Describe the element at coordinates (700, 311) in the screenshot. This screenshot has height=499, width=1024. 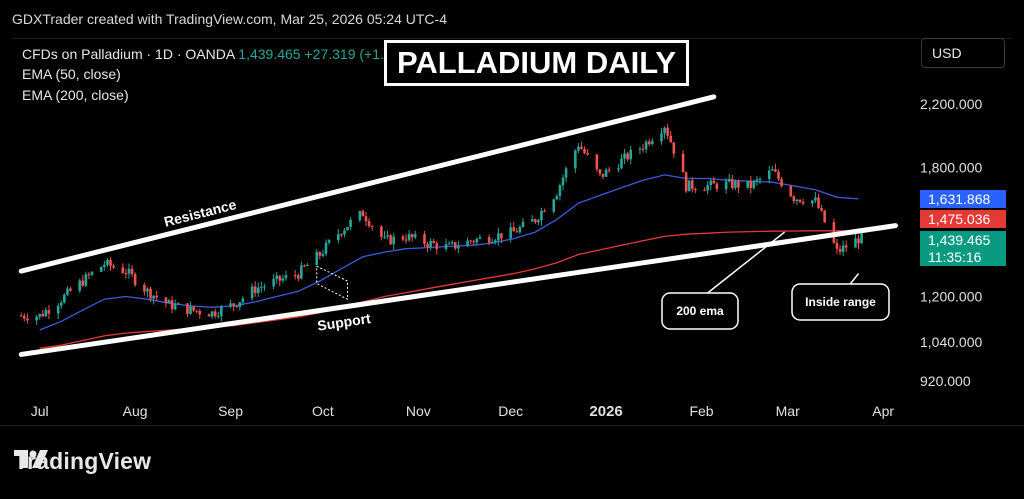
I see `ema200-callout-label: 200 ema` at that location.